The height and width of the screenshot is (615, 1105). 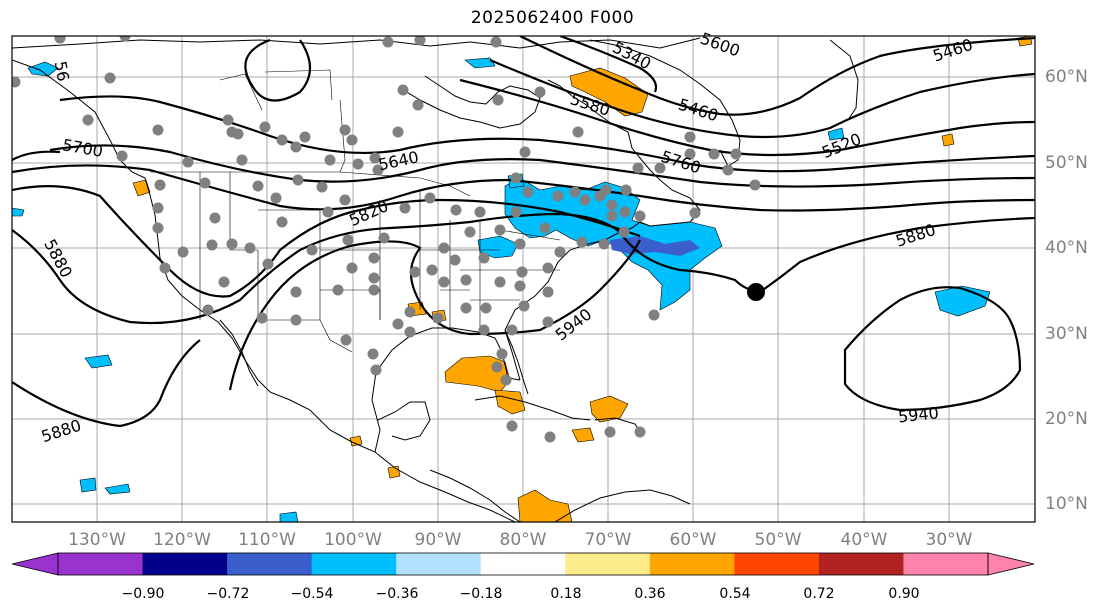 I want to click on lon-label: 30°W, so click(x=949, y=540).